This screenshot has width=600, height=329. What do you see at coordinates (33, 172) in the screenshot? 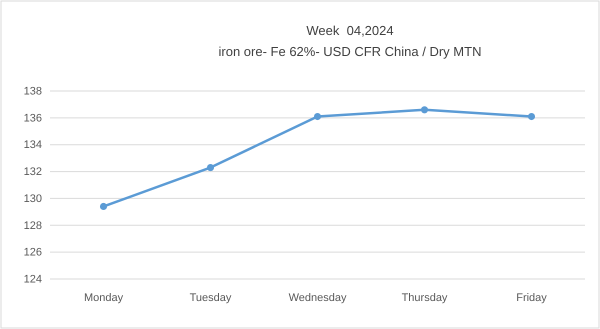
I see `y-tick-label: 132` at bounding box center [33, 172].